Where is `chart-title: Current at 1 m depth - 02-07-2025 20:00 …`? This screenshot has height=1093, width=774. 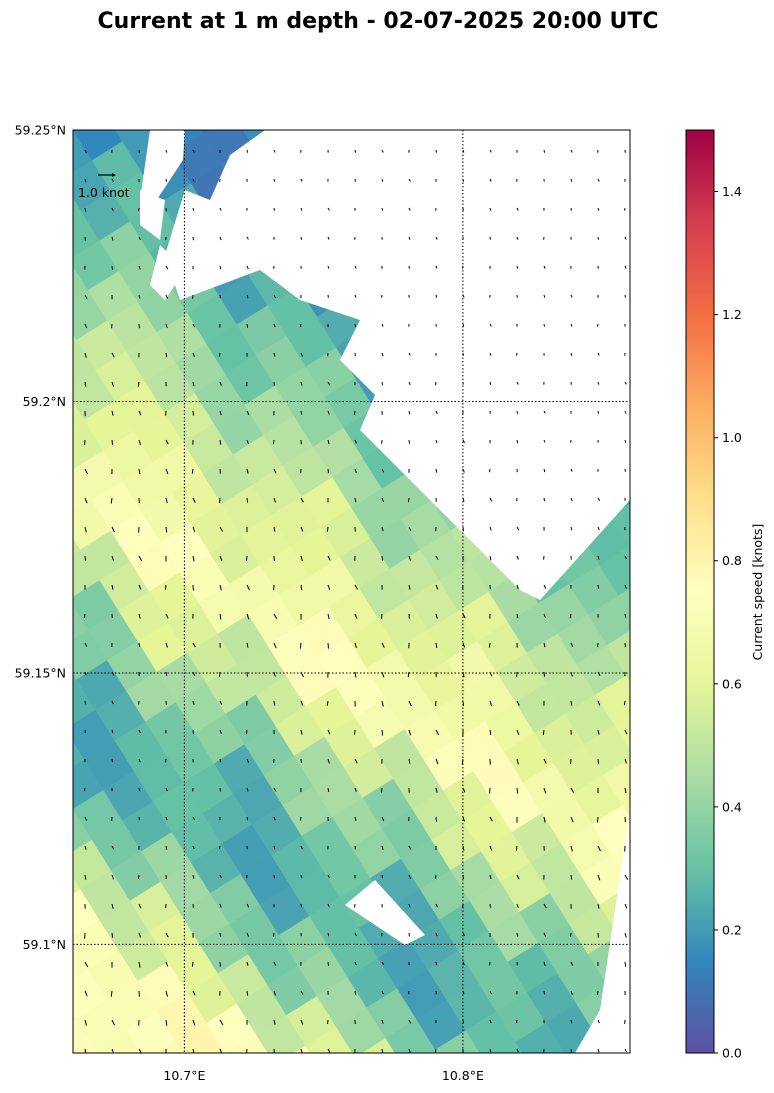 chart-title: Current at 1 m depth - 02-07-2025 20:00 … is located at coordinates (378, 21).